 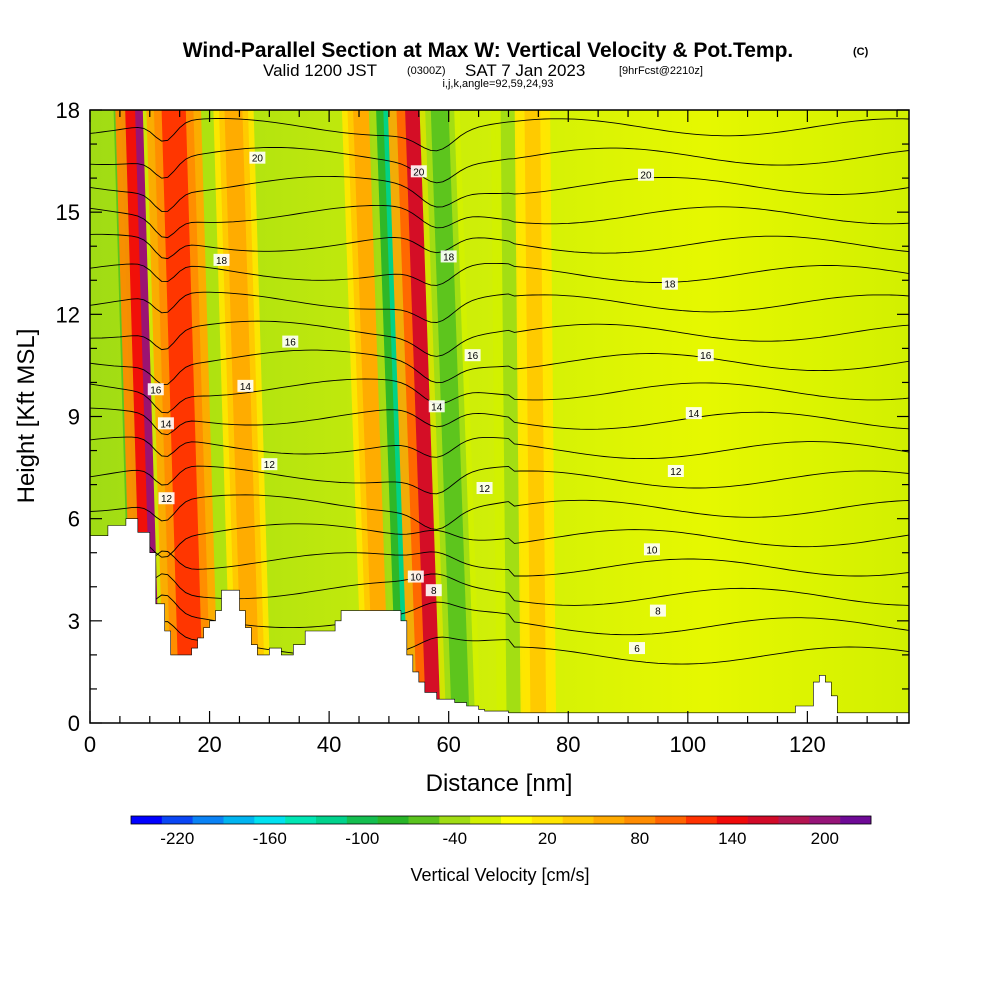 I want to click on y-tick-label-9: 9, so click(x=74, y=417).